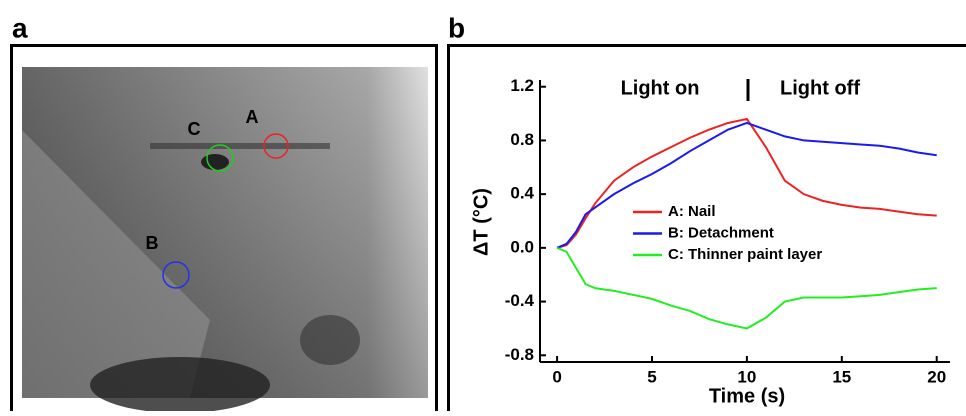 Image resolution: width=966 pixels, height=416 pixels. I want to click on y-tick-label: 1.2, so click(522, 85).